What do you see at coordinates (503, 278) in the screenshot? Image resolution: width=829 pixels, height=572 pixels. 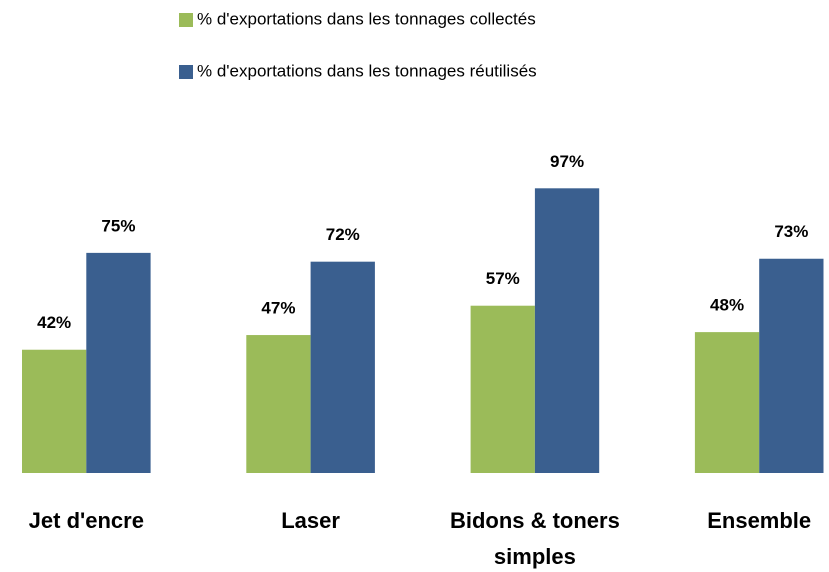 I see `data-label: 57%` at bounding box center [503, 278].